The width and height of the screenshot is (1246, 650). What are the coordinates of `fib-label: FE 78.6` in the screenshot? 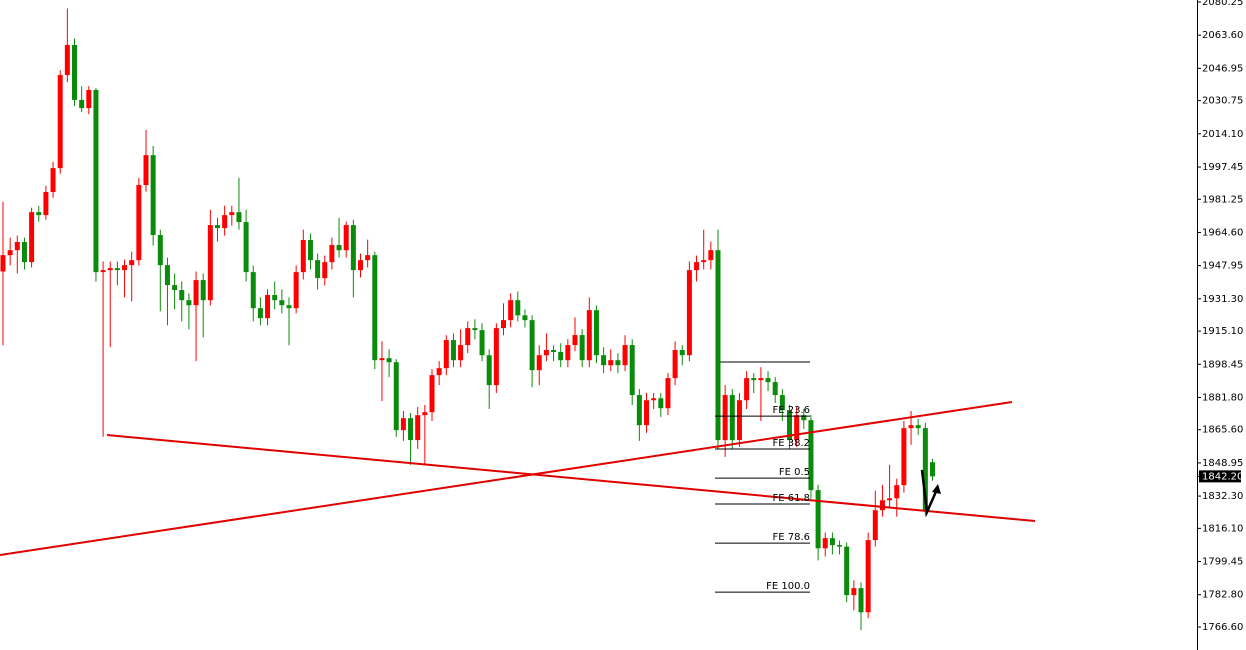 It's located at (791, 537).